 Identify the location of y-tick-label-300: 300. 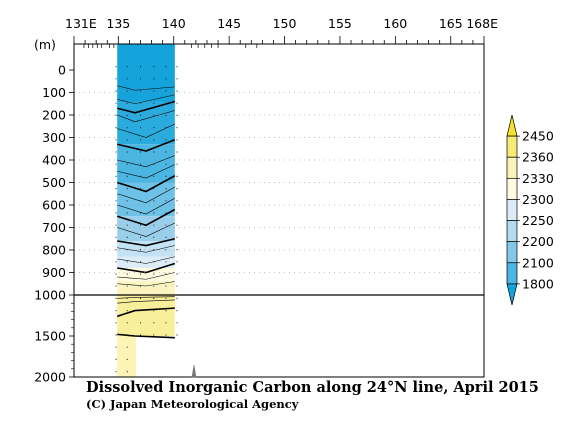
(54, 137).